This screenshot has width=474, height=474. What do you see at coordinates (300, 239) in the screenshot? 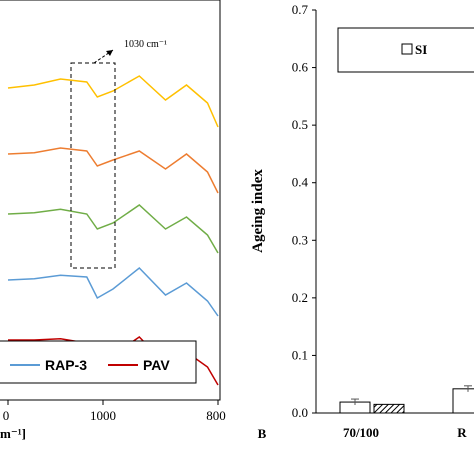
I see `y-tick-label: 0.3` at bounding box center [300, 239].